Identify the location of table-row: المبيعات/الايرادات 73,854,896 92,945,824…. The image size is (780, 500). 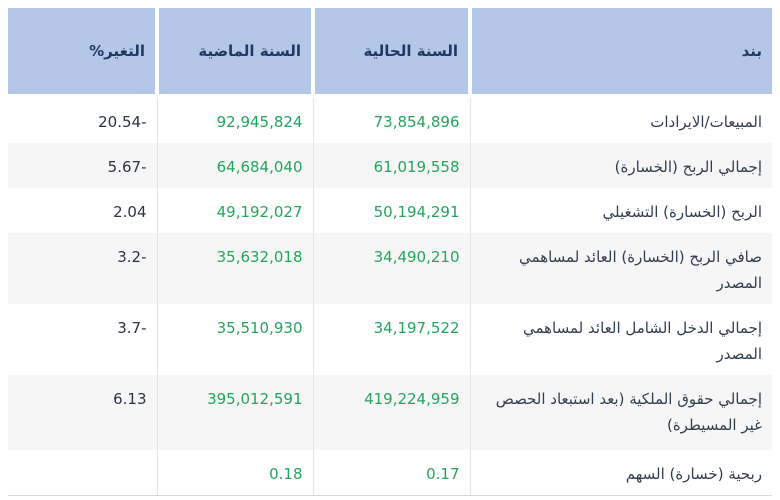
(390, 119).